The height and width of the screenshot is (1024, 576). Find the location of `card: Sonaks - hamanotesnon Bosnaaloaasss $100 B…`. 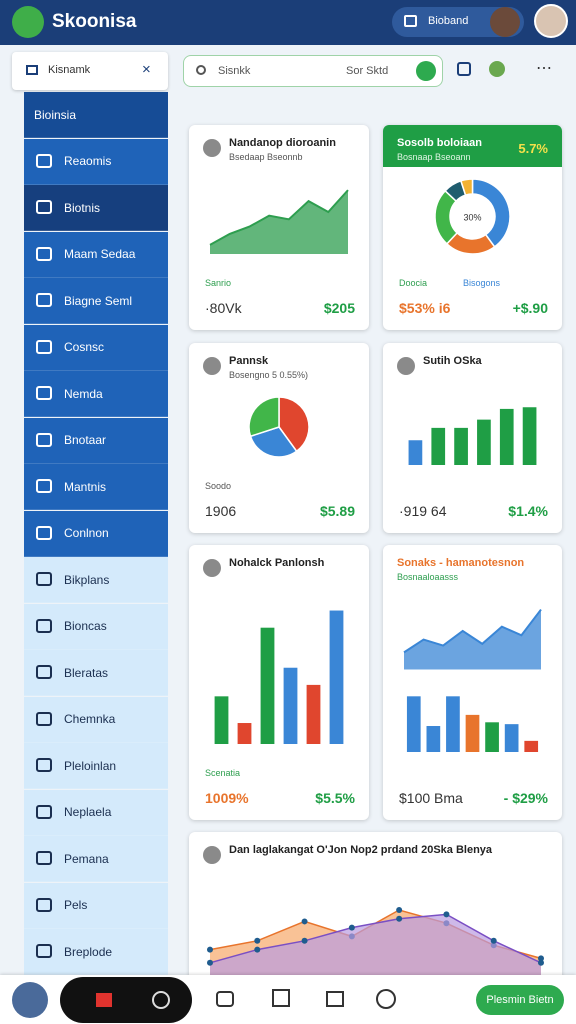

card: Sonaks - hamanotesnon Bosnaaloaasss $100 B… is located at coordinates (472, 682).